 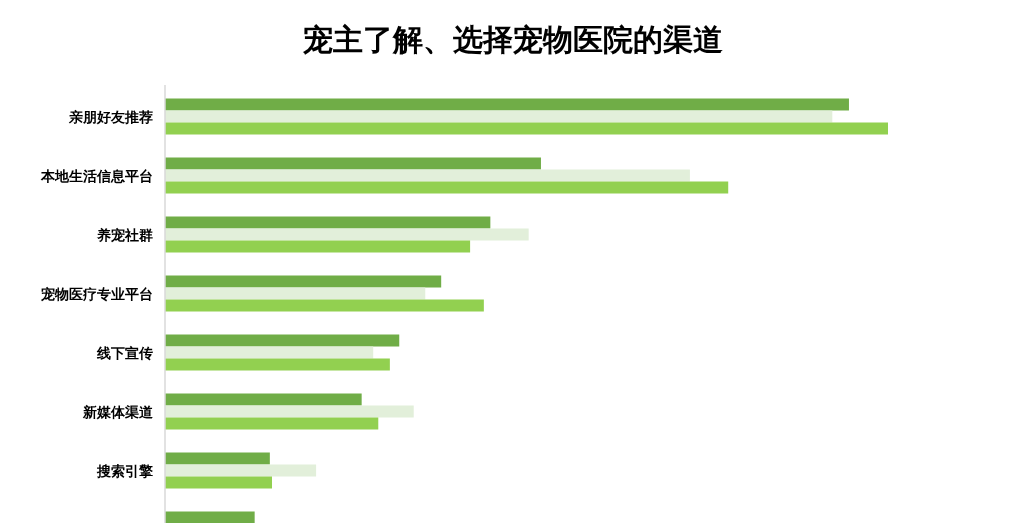 I want to click on y-tick-label: 线下宣传, so click(x=124, y=352).